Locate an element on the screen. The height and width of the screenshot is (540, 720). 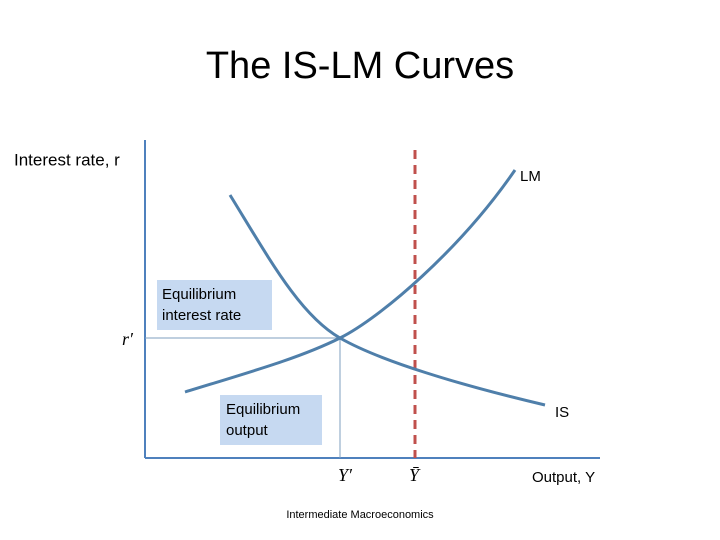
footer: Intermediate Macroeconomics is located at coordinates (360, 515).